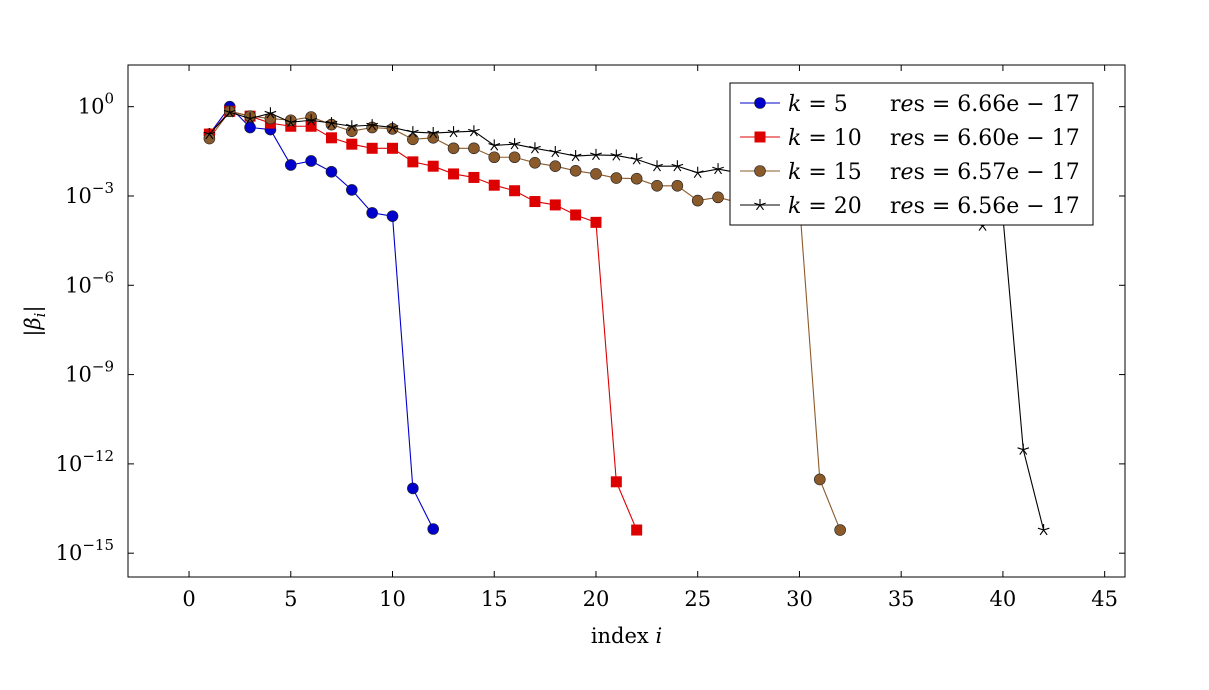  Describe the element at coordinates (825, 206) in the screenshot. I see `legend-label: k = 20` at that location.